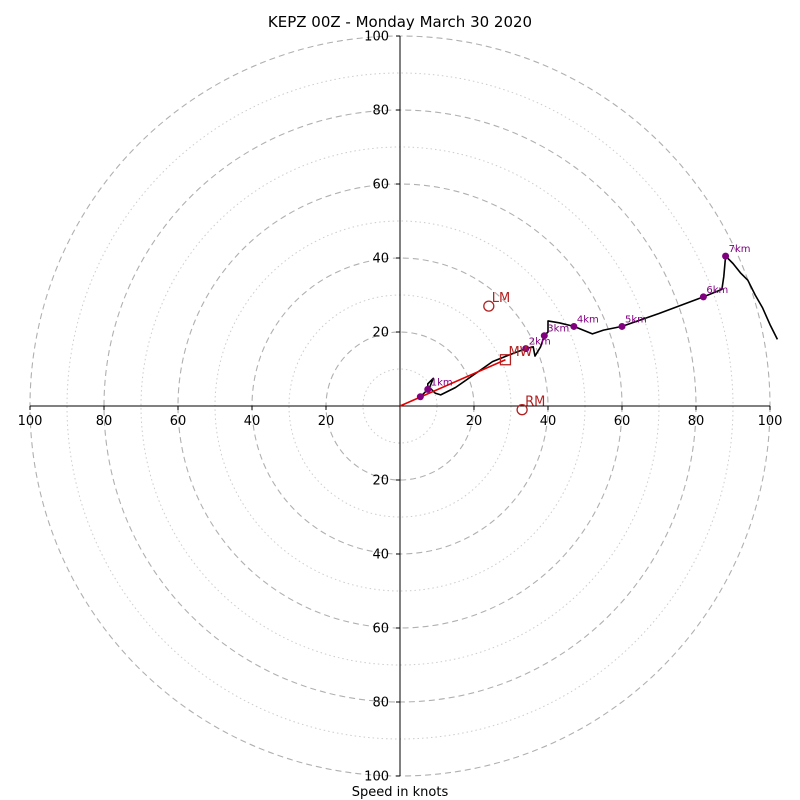 Image resolution: width=800 pixels, height=800 pixels. What do you see at coordinates (636, 319) in the screenshot?
I see `height-marker-label: 5km` at bounding box center [636, 319].